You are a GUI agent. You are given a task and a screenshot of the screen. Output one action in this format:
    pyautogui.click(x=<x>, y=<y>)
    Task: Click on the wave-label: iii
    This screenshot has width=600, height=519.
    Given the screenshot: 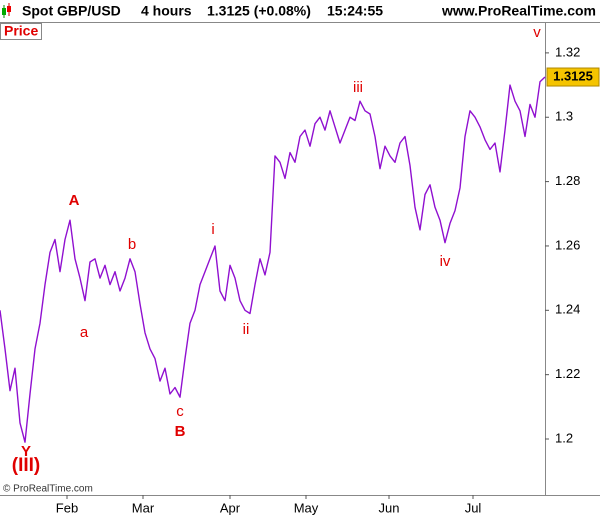 What is the action you would take?
    pyautogui.click(x=358, y=87)
    